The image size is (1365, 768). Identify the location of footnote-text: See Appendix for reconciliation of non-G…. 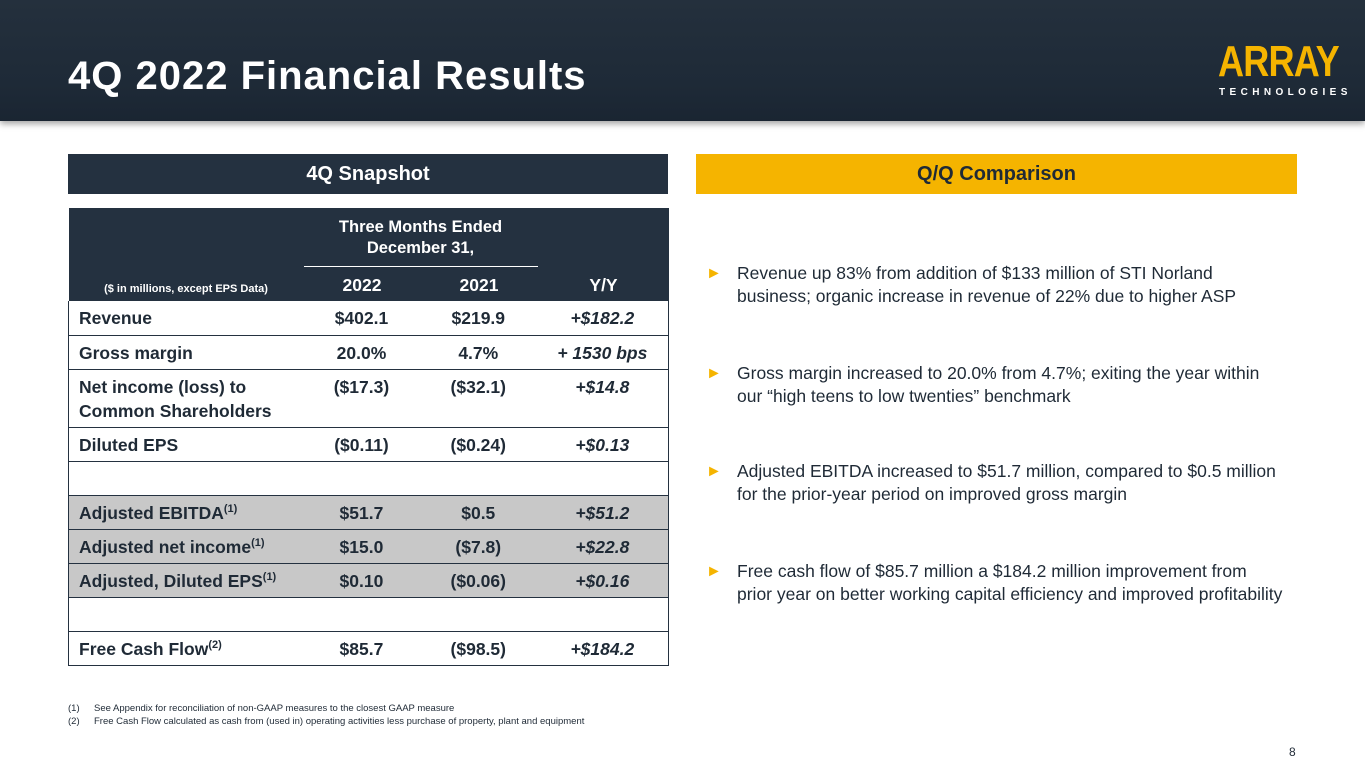
(274, 708).